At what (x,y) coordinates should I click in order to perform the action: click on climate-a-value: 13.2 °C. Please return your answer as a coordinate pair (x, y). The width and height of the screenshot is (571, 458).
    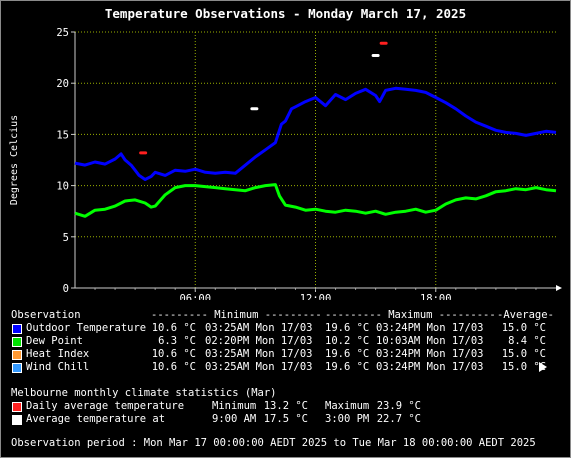
    Looking at the image, I should click on (285, 406).